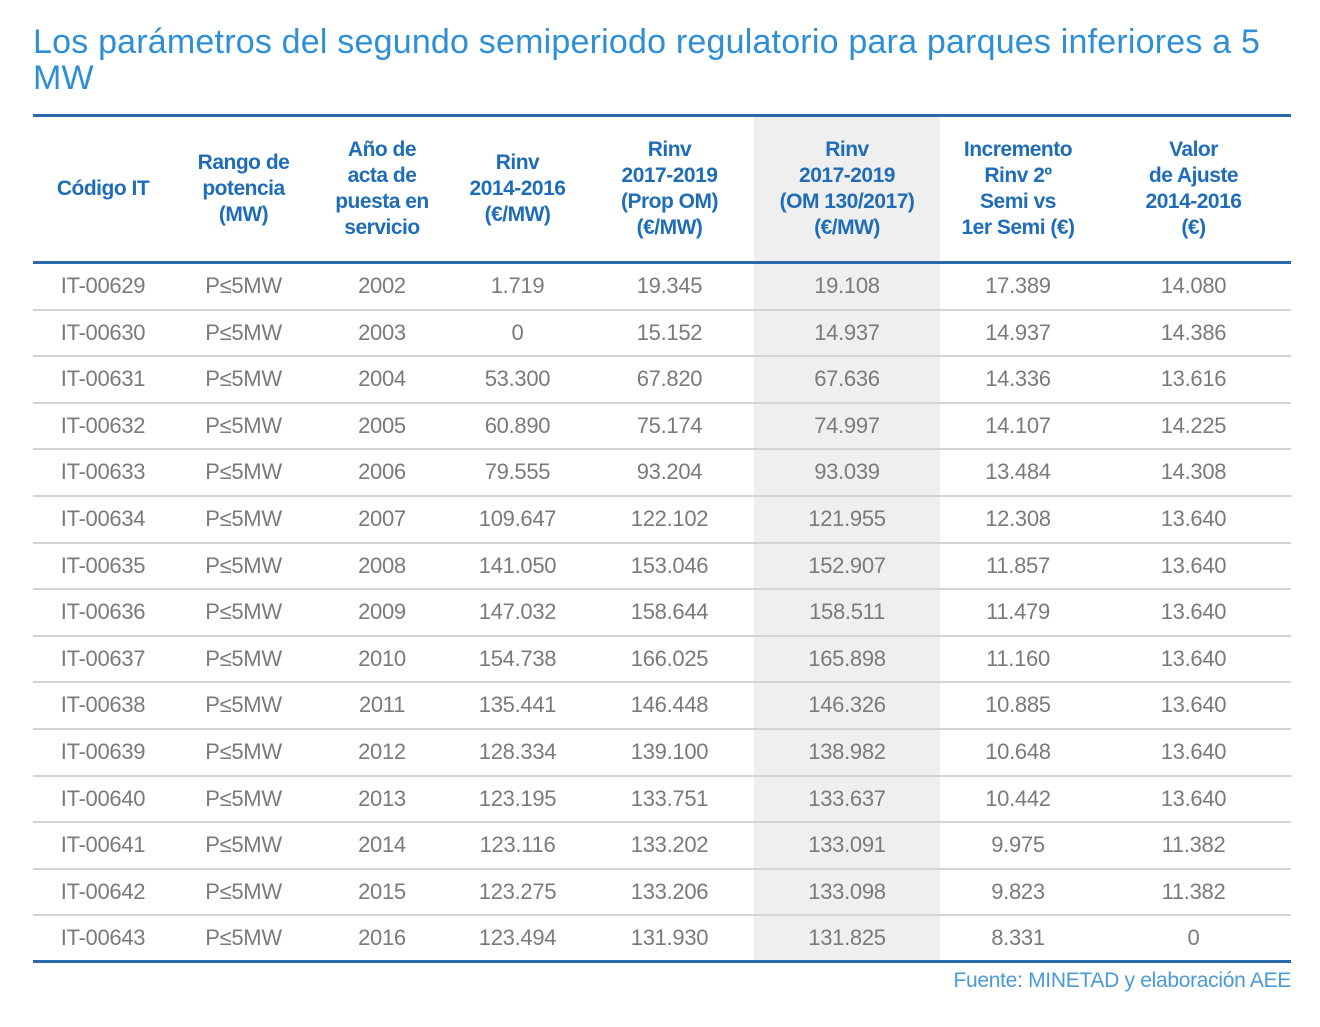 The height and width of the screenshot is (1027, 1320). Describe the element at coordinates (847, 332) in the screenshot. I see `table-cell: 14.937` at that location.